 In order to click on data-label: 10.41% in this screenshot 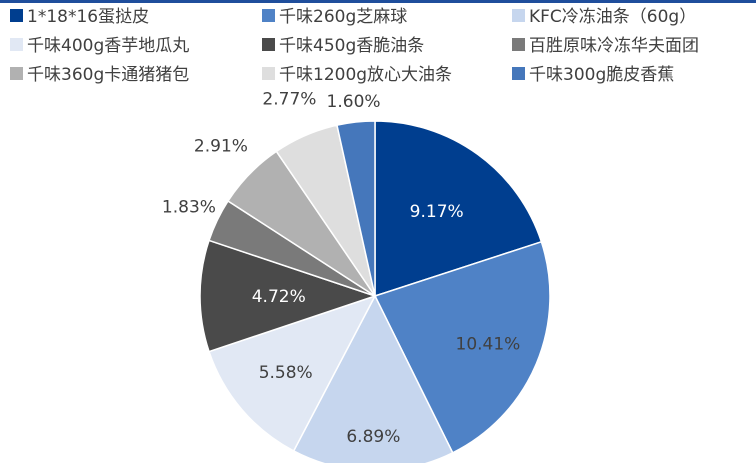, I will do `click(488, 344)`.